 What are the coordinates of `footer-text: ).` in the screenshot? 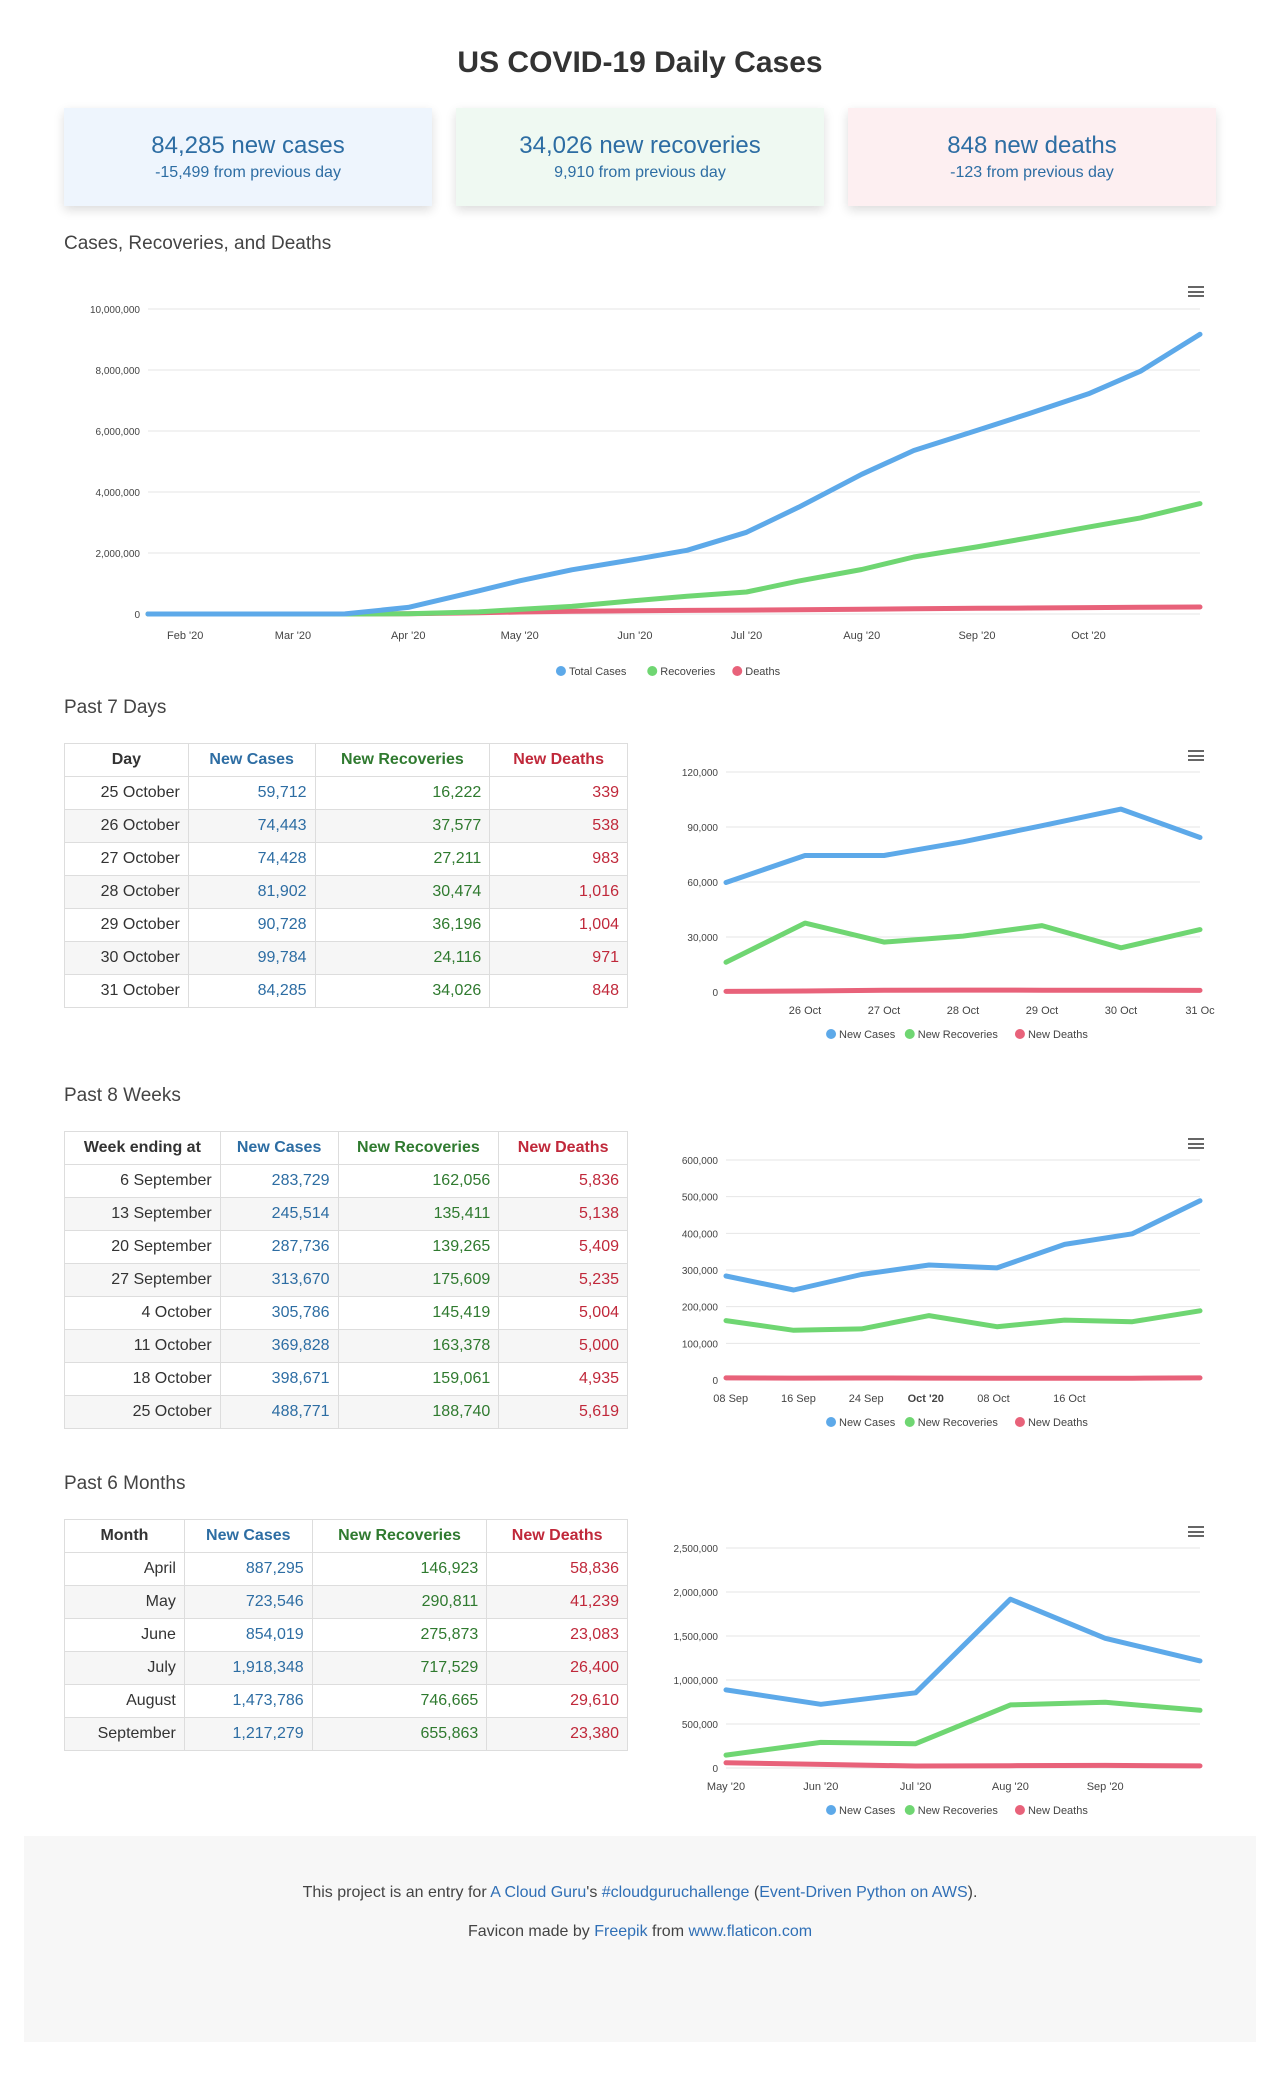 It's located at (972, 1892).